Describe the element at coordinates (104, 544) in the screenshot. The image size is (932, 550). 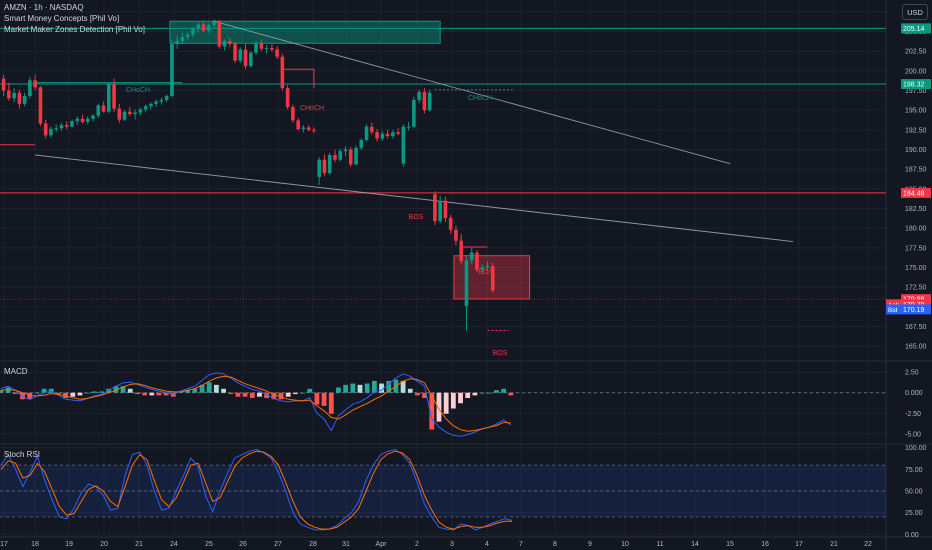
I see `time-tick-label: 20` at that location.